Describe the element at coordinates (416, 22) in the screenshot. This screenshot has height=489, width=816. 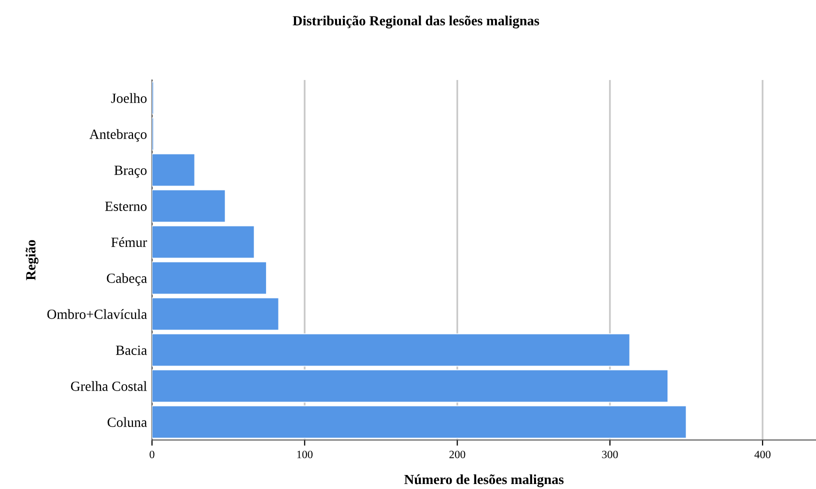
I see `chart-title: Distribuição Regional das lesões malignas` at that location.